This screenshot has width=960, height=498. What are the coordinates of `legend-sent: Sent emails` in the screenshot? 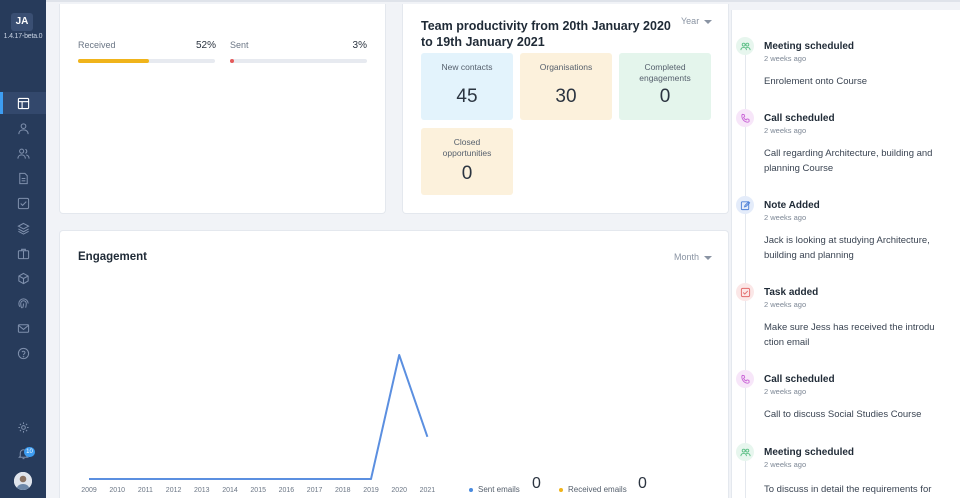 It's located at (494, 489).